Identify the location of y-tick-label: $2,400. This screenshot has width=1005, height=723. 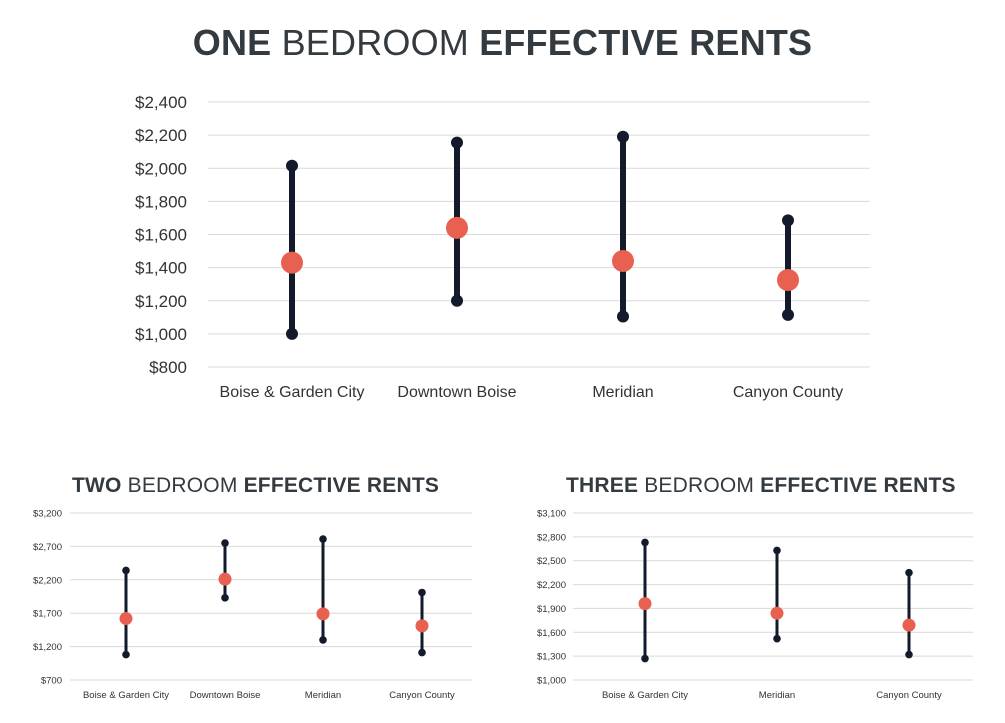
(161, 102).